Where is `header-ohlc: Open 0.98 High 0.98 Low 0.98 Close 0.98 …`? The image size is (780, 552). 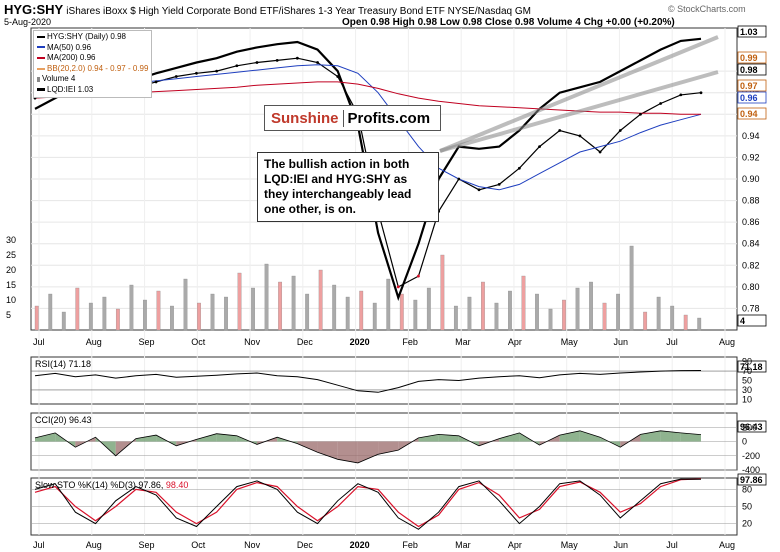
header-ohlc: Open 0.98 High 0.98 Low 0.98 Close 0.98 … is located at coordinates (508, 22).